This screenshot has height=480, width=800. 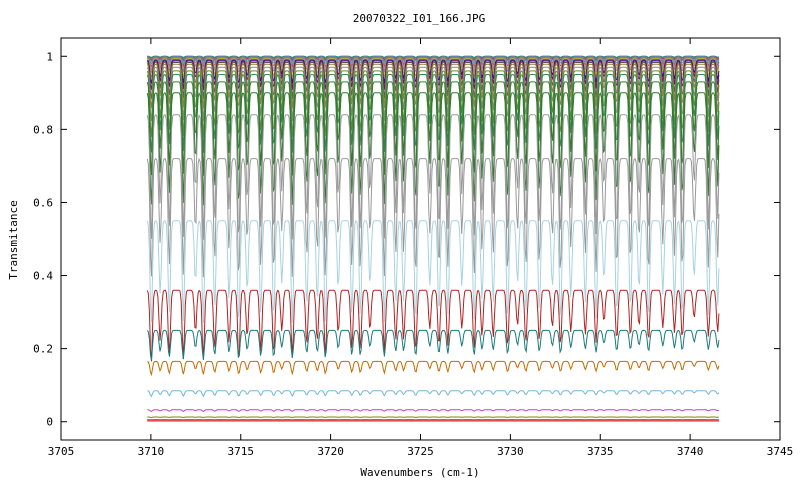 I want to click on y-tick-label: 0.4, so click(x=43, y=276).